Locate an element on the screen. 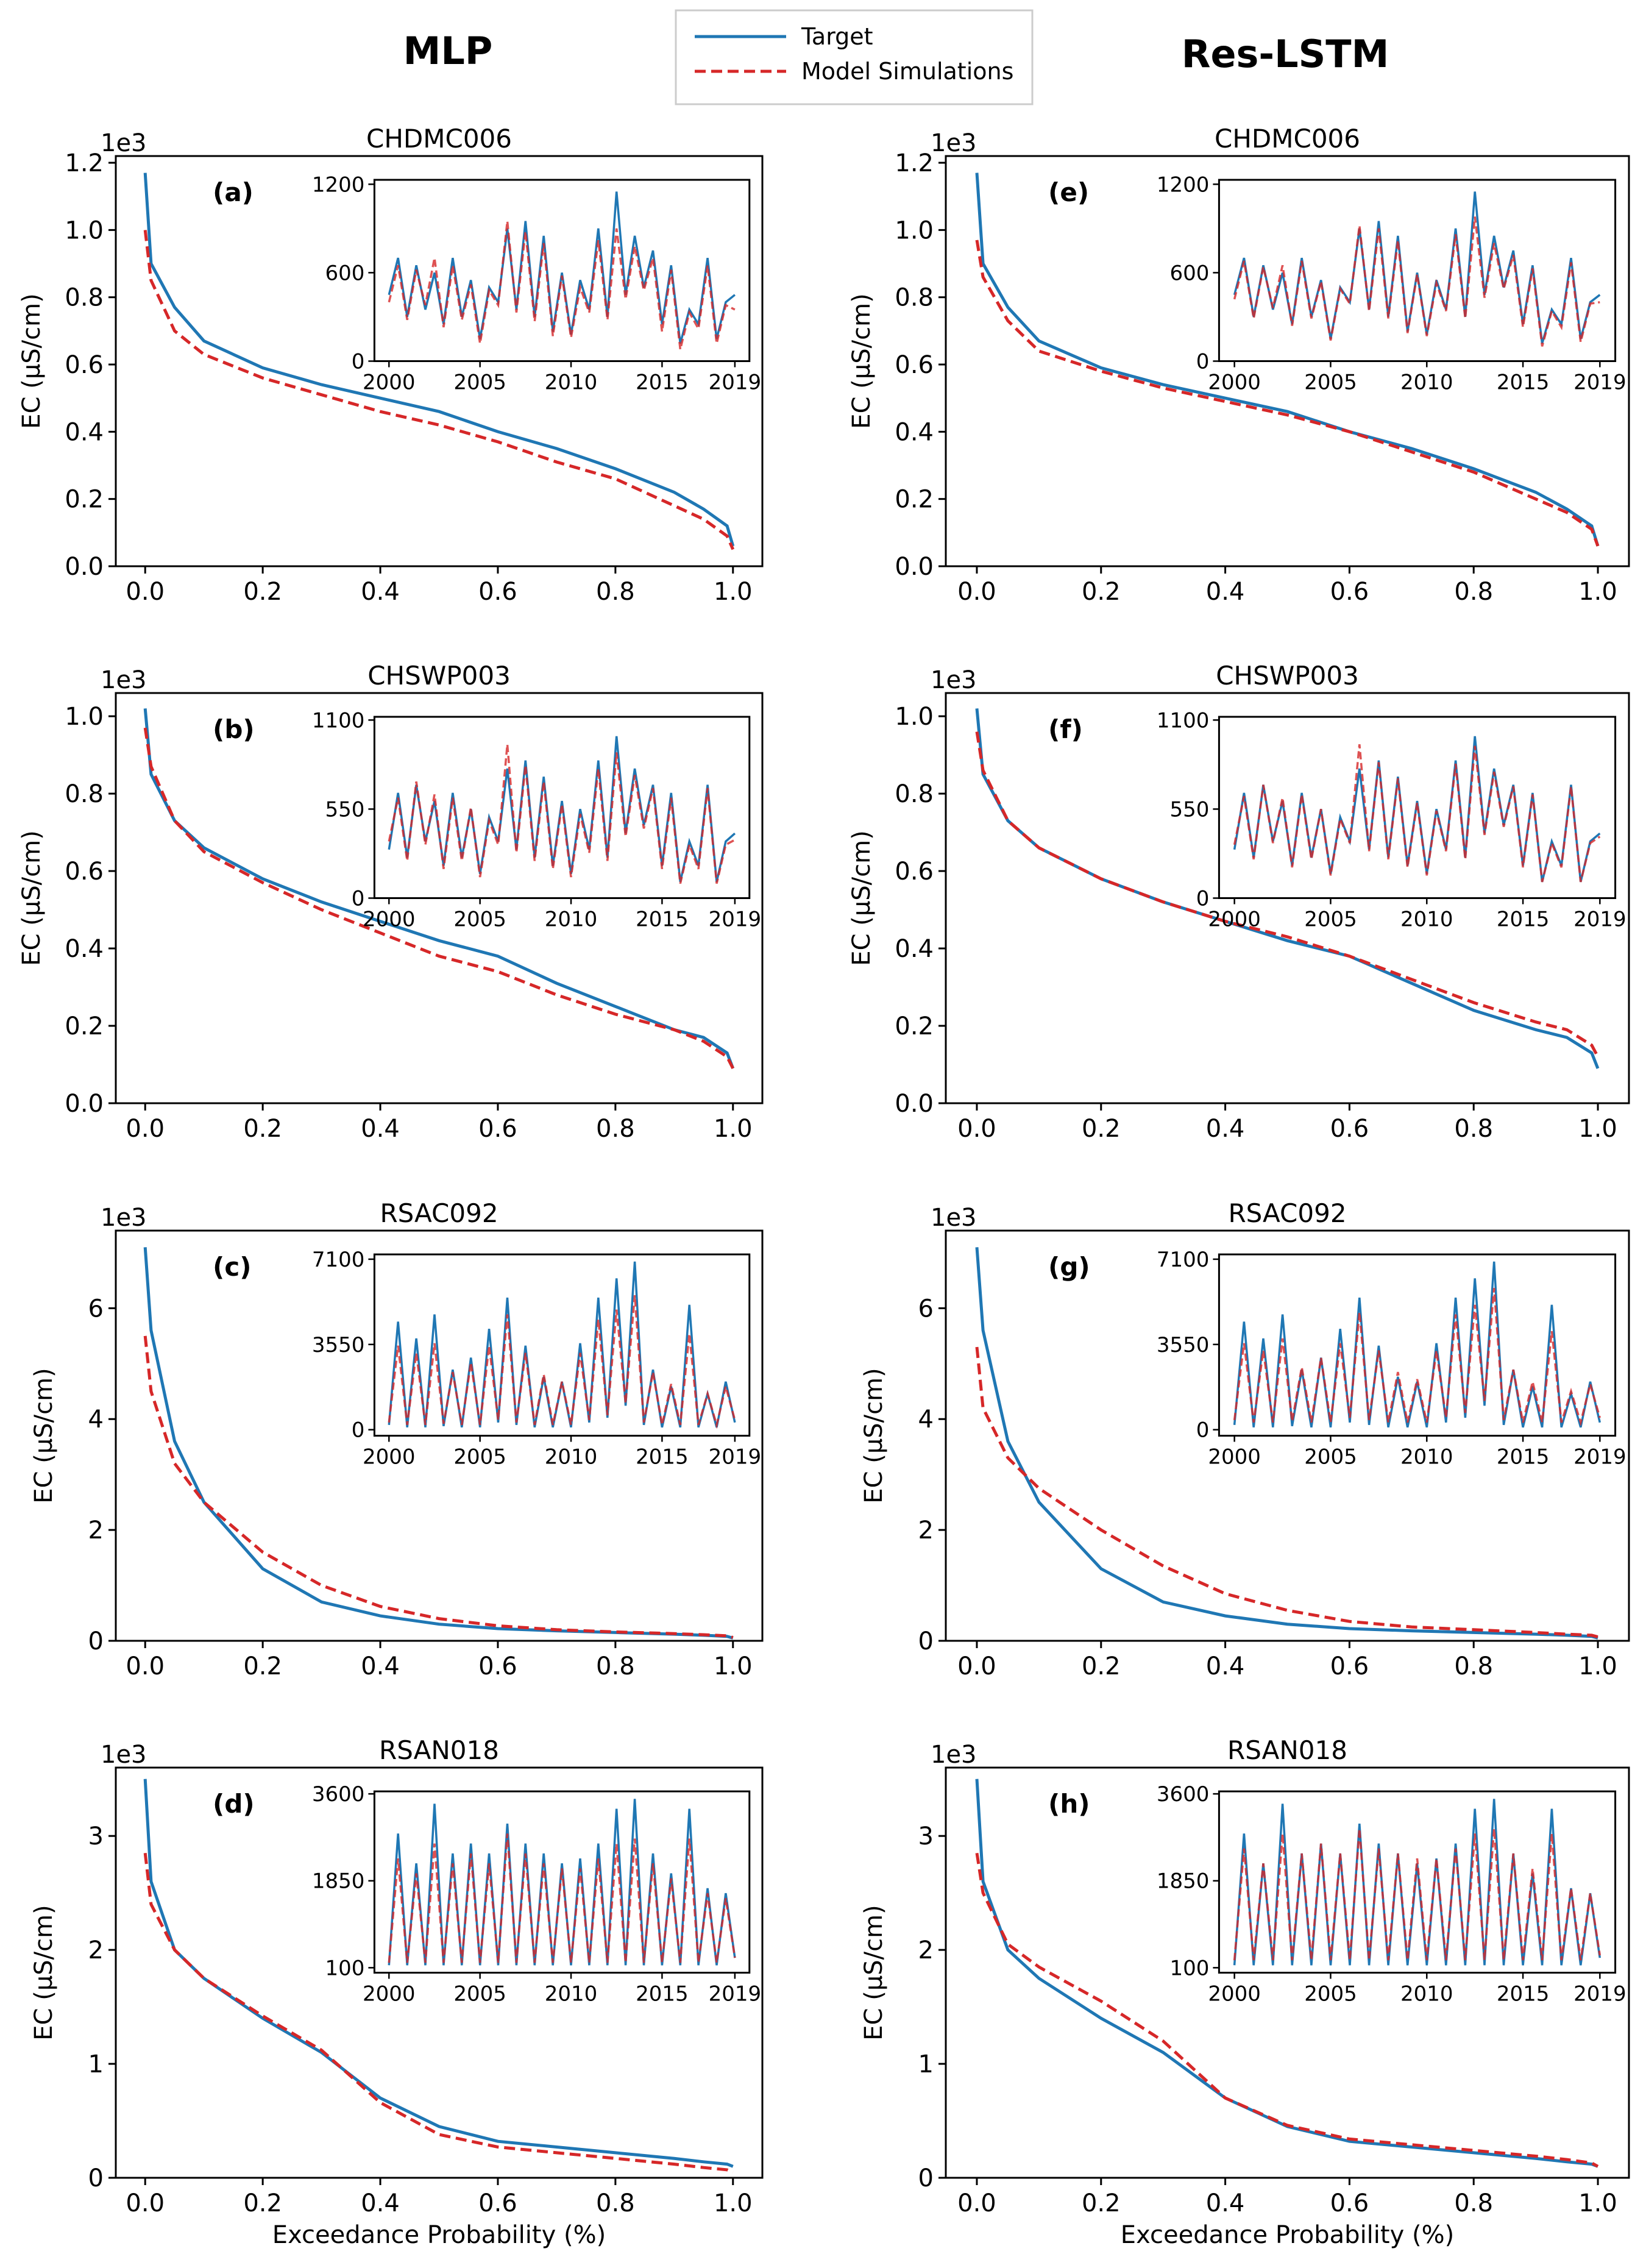 The height and width of the screenshot is (2268, 1646). panel-label: (f) is located at coordinates (1065, 729).